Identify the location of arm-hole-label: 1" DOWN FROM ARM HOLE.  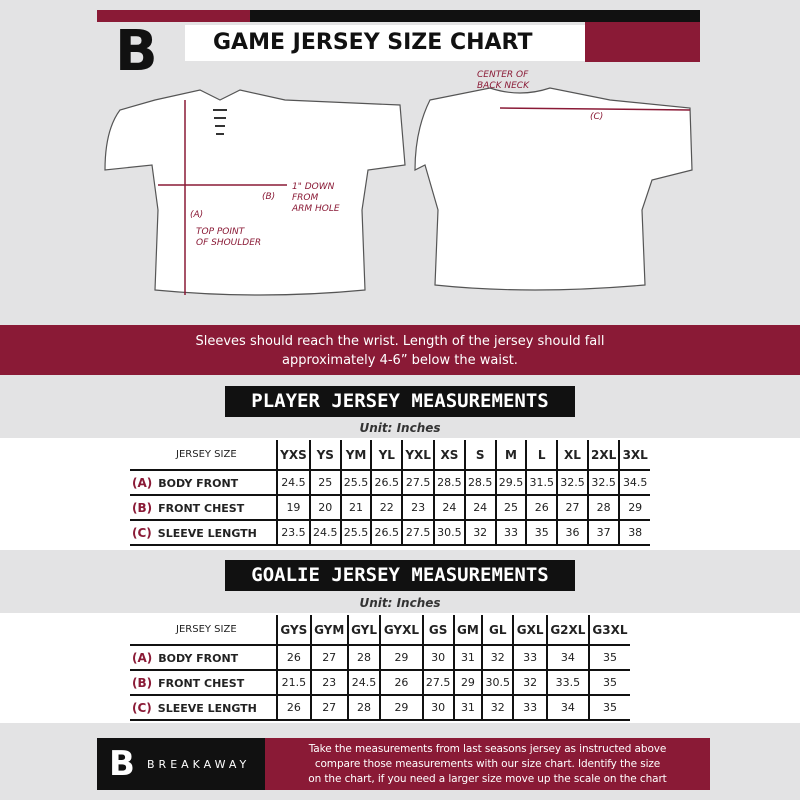
(316, 198).